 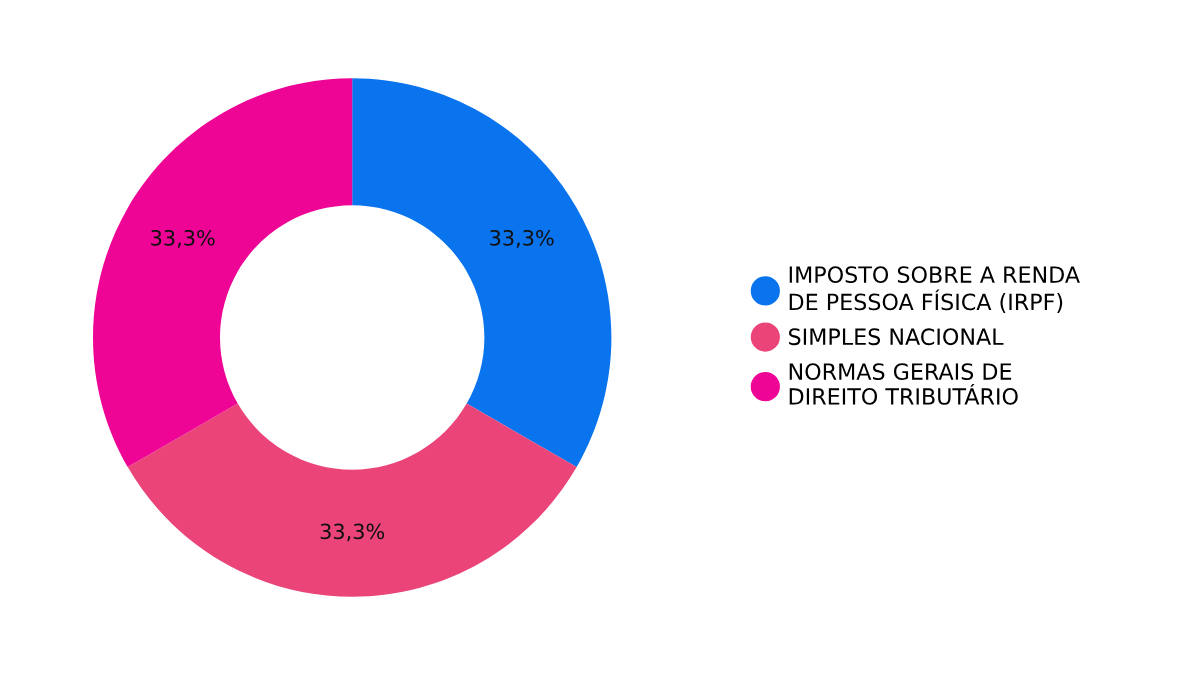 I want to click on legend-label: IMPOSTO SOBRE A RENDA DE PESSOA FÍSICA (IRPF), so click(x=934, y=289).